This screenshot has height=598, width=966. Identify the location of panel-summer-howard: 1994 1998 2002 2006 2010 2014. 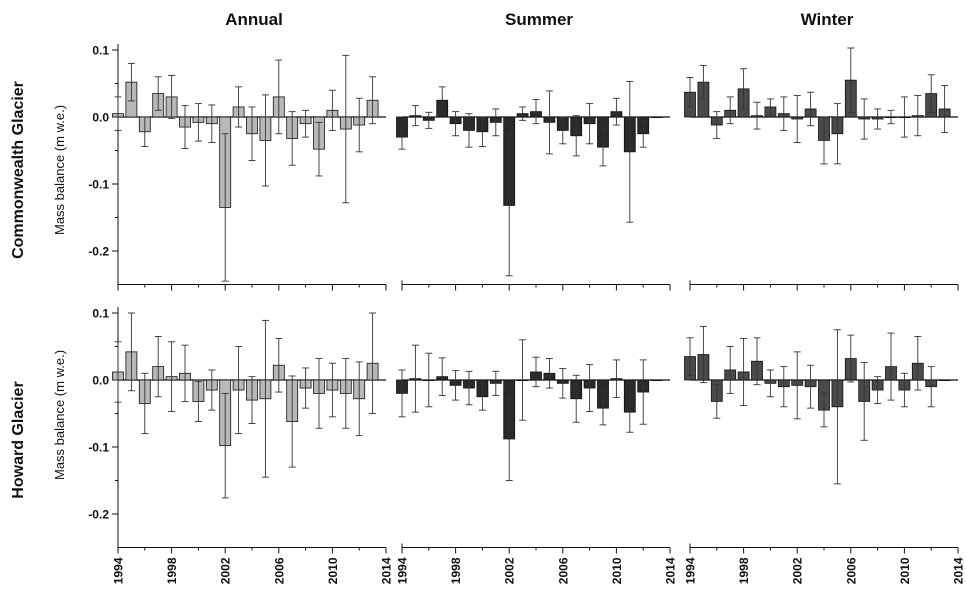
(537, 461).